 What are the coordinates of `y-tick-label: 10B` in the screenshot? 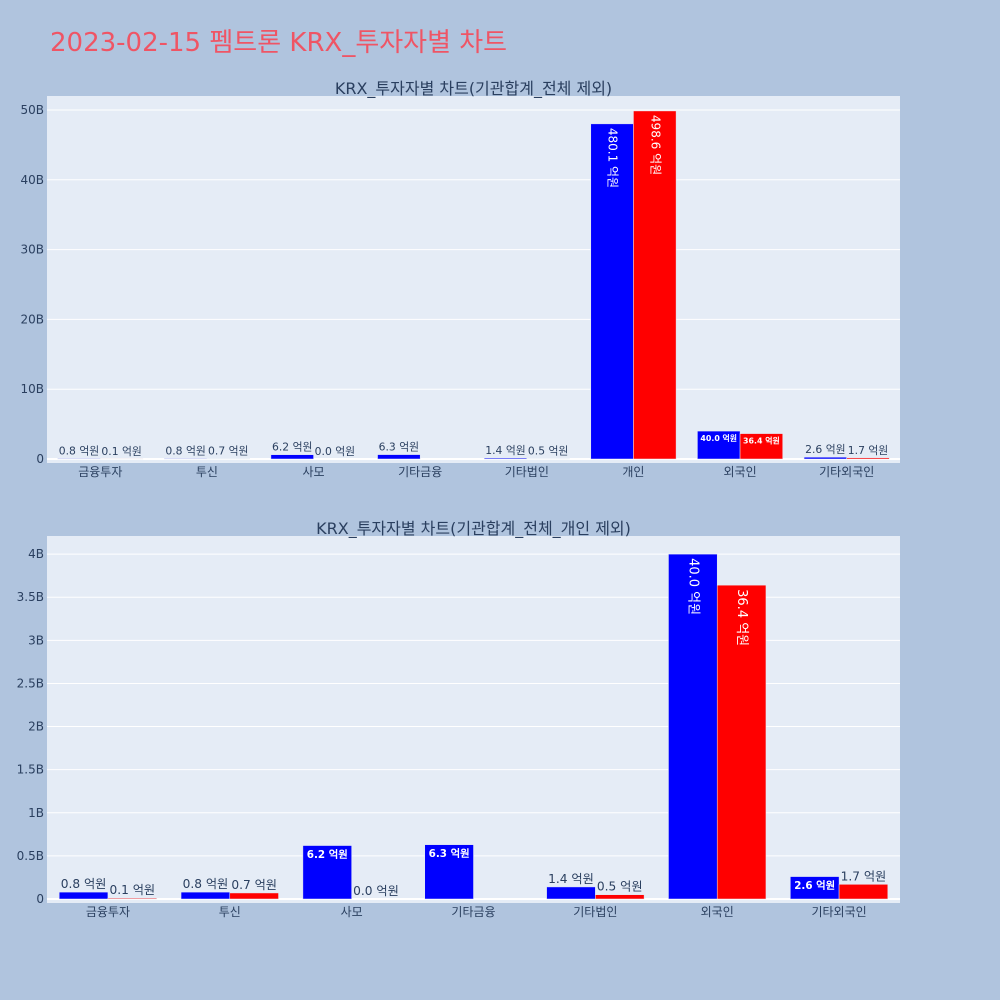 It's located at (32, 389).